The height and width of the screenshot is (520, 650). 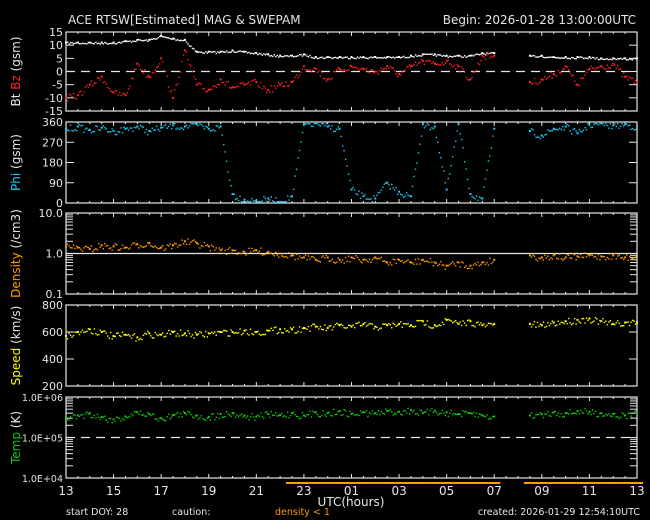 I want to click on y-tick-label: 1.0, so click(x=55, y=254).